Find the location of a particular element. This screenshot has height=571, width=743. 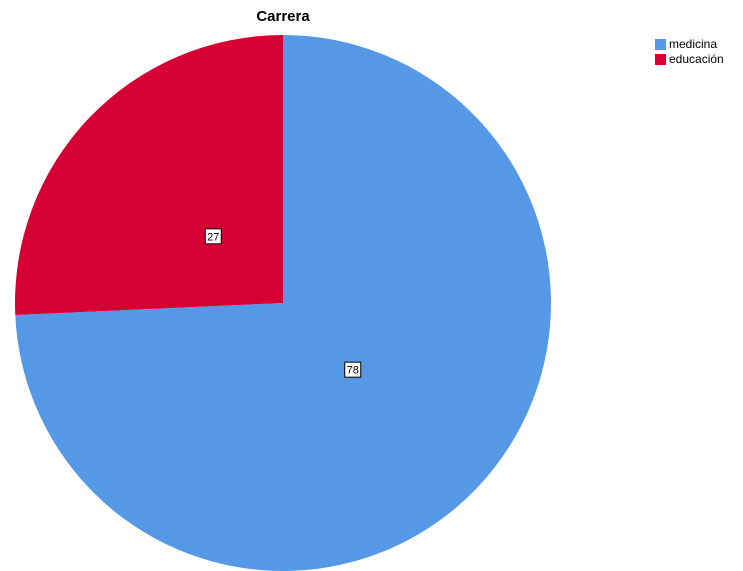

svg-text: 27 is located at coordinates (213, 237).